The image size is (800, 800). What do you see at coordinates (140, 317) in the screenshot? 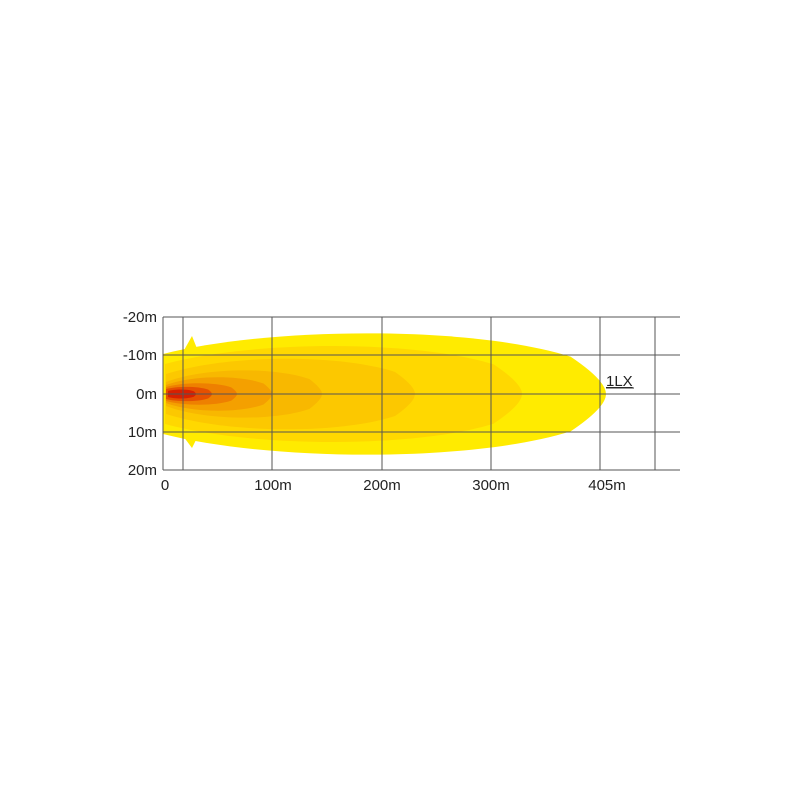
I see `y-tick-label: -20m` at bounding box center [140, 317].